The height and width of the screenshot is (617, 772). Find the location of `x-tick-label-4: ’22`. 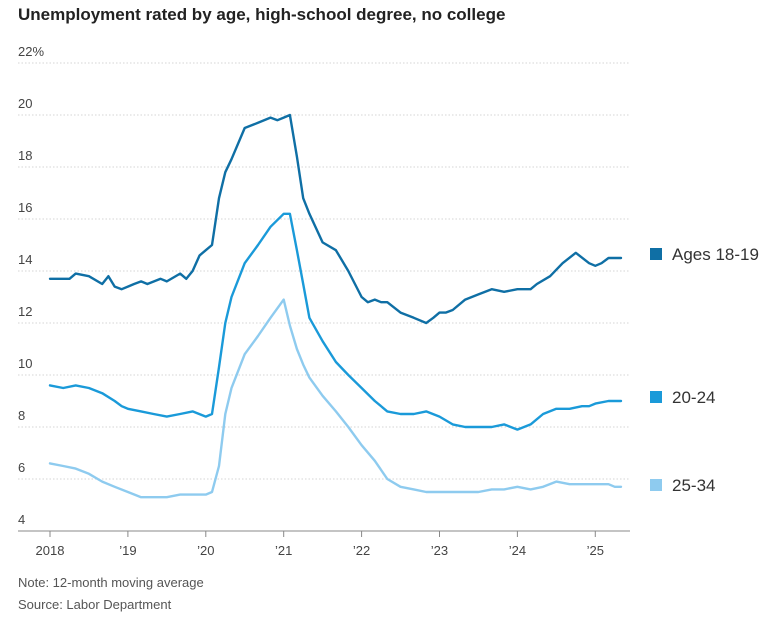

x-tick-label-4: ’22 is located at coordinates (361, 550).